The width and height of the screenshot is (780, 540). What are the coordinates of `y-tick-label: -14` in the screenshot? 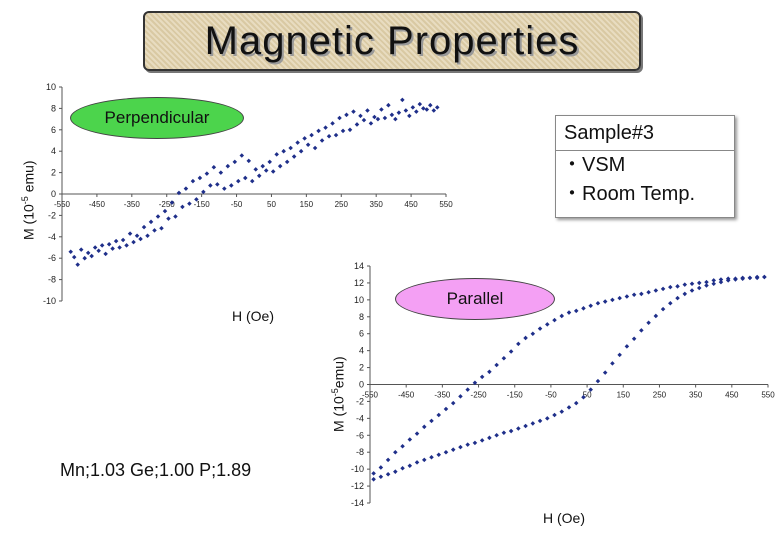 It's located at (357, 503).